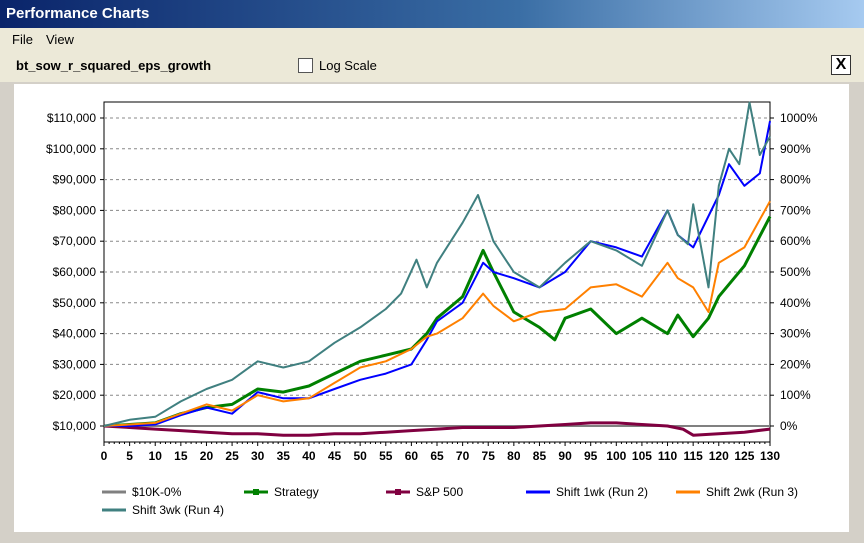  Describe the element at coordinates (258, 456) in the screenshot. I see `x-tick-label: 30` at that location.